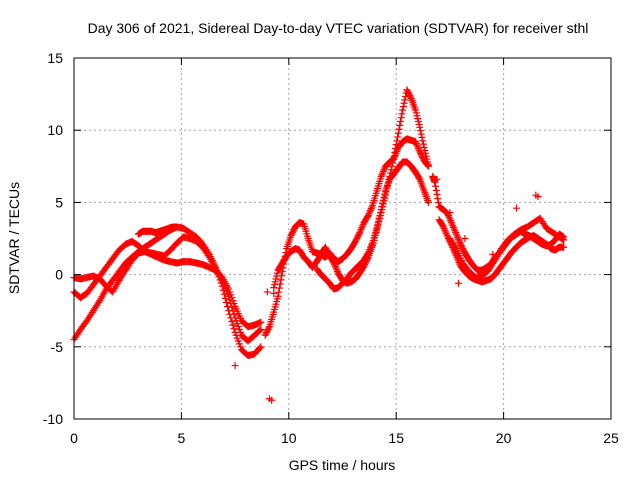 The width and height of the screenshot is (640, 480). I want to click on y-tick-label: 15, so click(55, 58).